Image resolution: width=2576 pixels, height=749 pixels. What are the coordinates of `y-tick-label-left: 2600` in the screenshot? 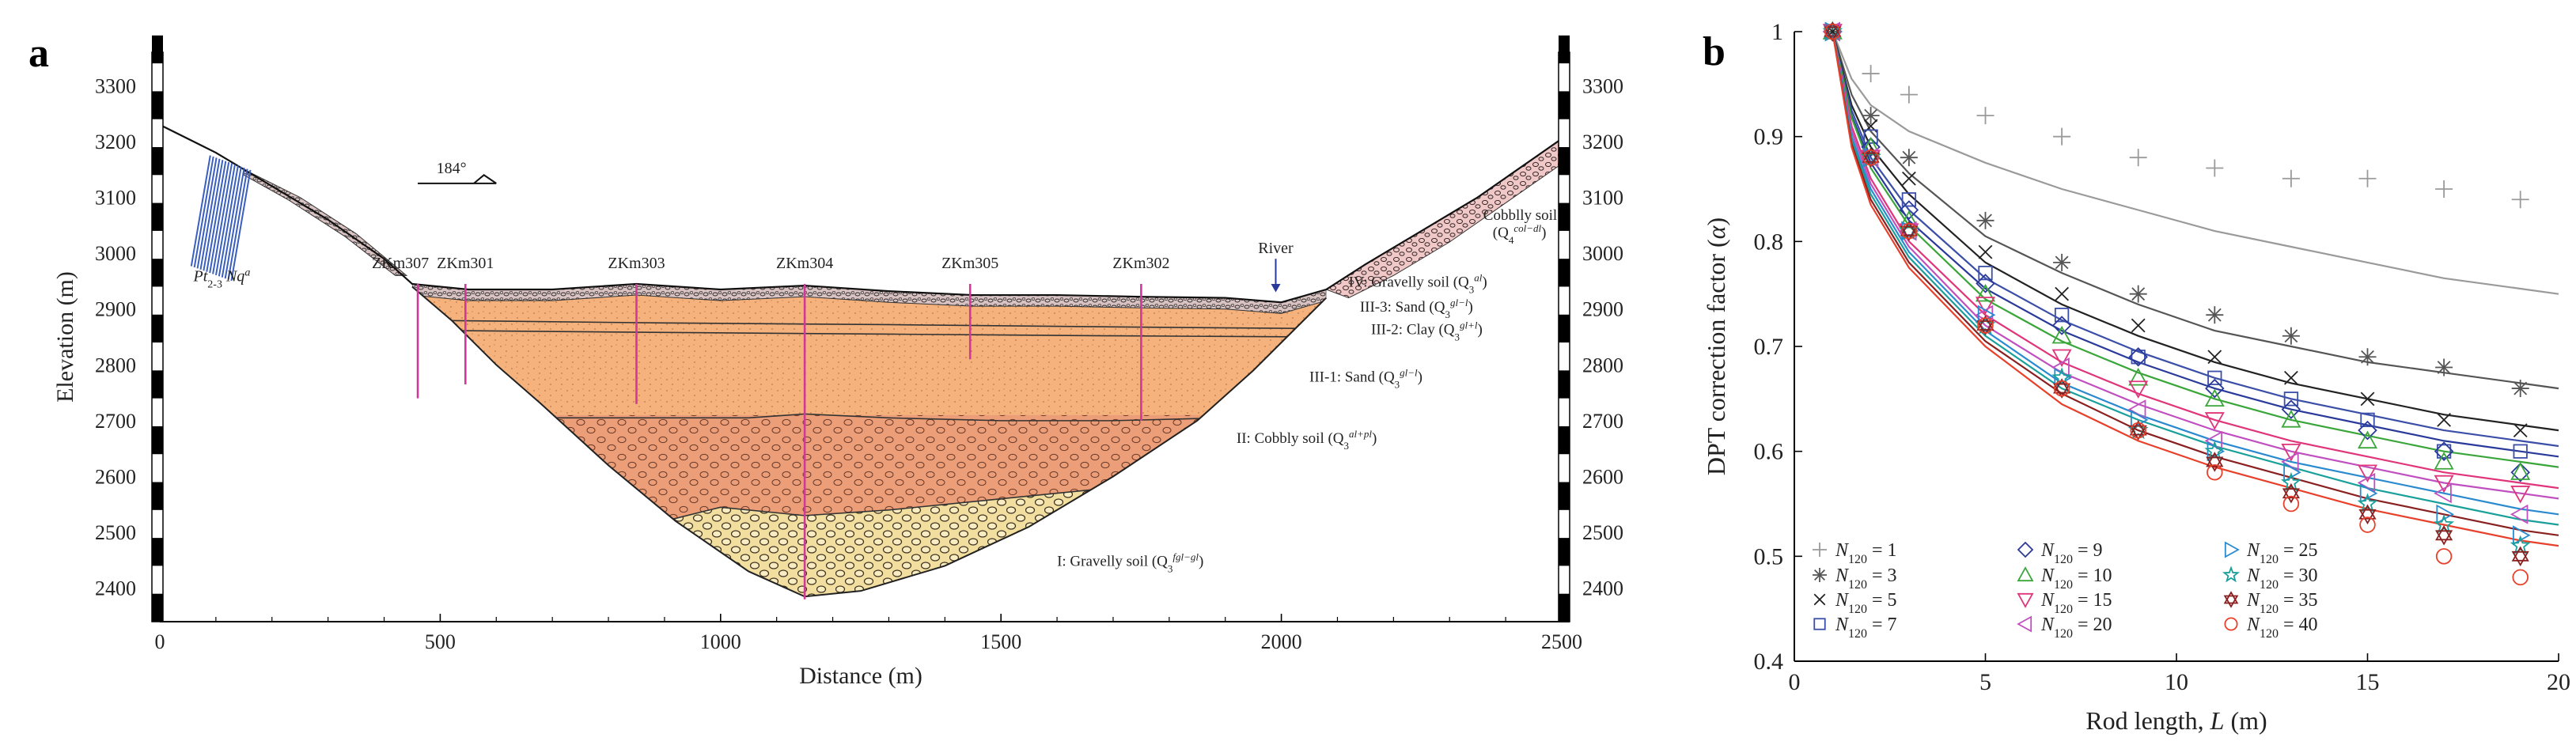 It's located at (115, 477).